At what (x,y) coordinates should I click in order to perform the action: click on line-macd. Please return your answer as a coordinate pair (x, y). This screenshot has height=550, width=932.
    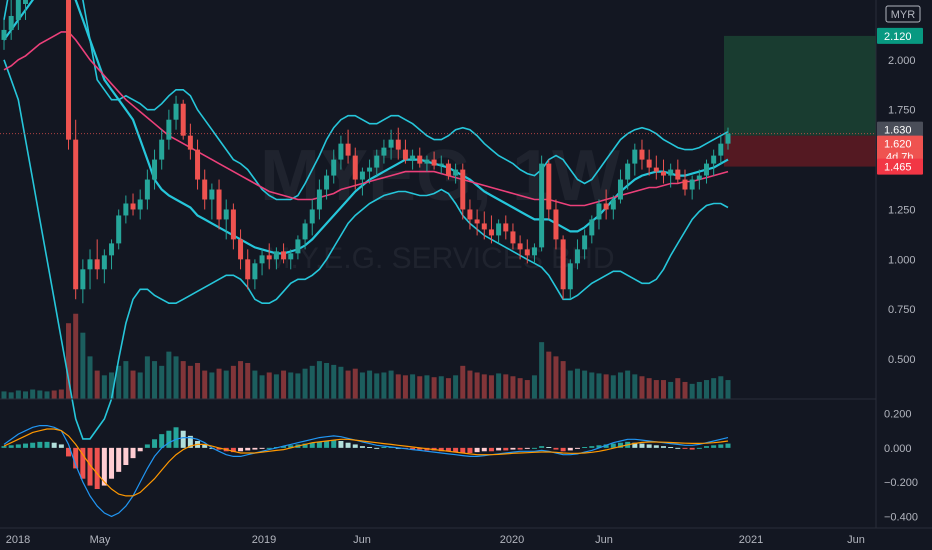
    Looking at the image, I should click on (366, 471).